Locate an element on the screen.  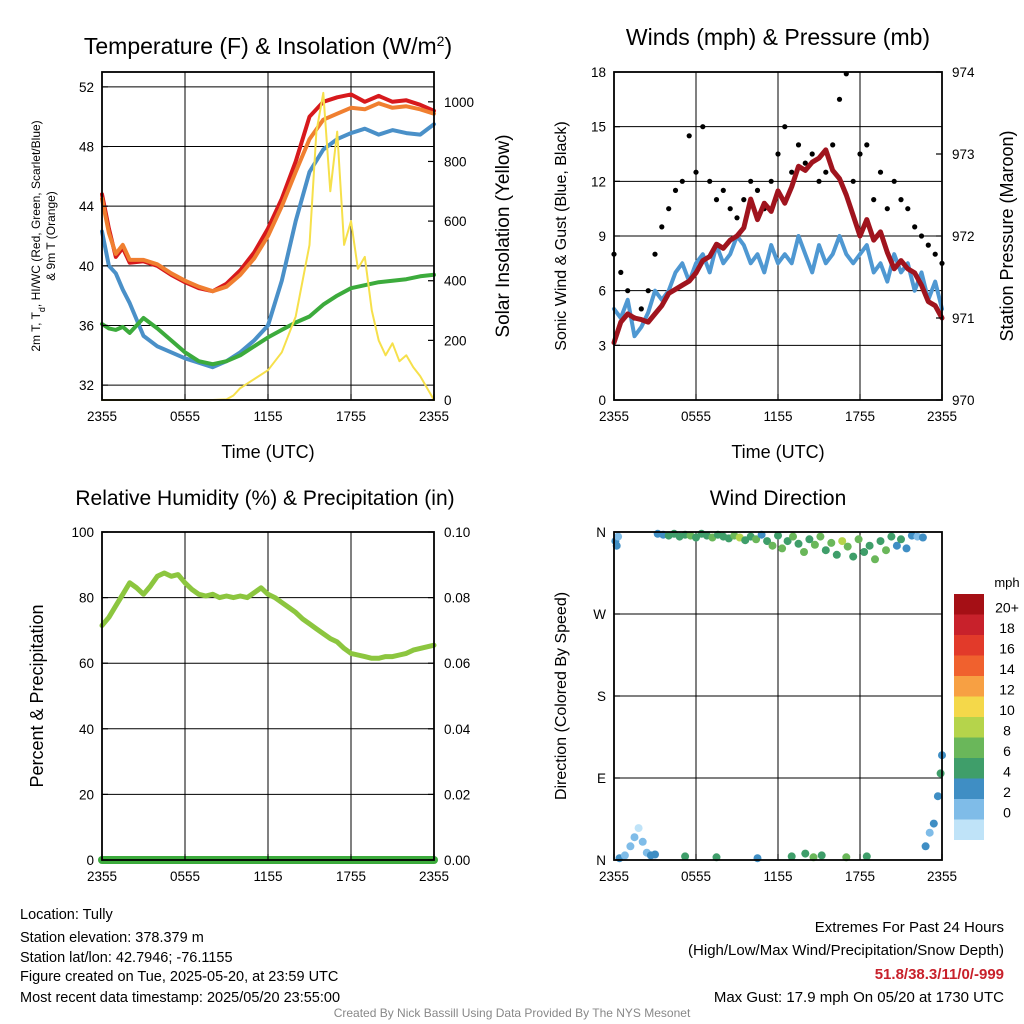
chart-title-2: Winds (mph) & Pressure (mb) is located at coordinates (778, 37).